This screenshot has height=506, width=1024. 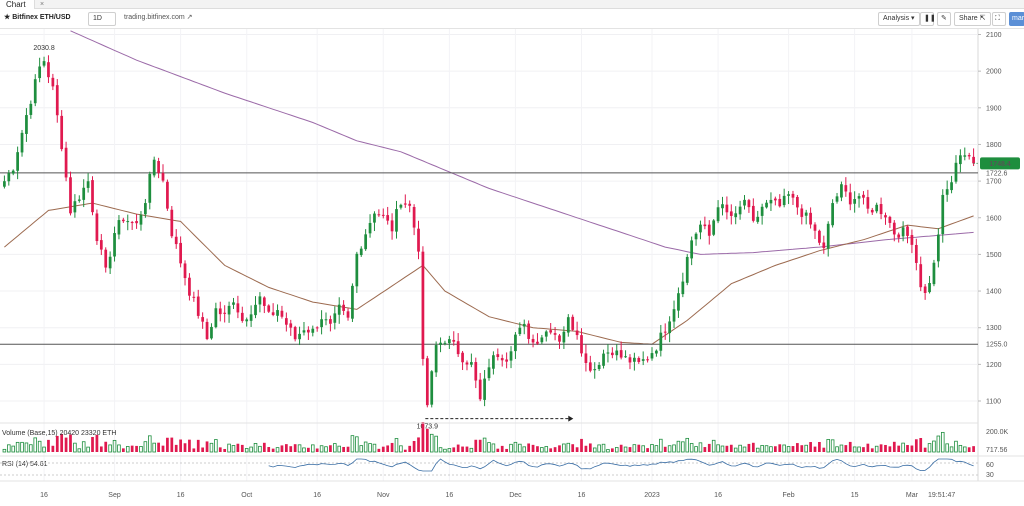 I want to click on interval-label: 1D, so click(x=97, y=18).